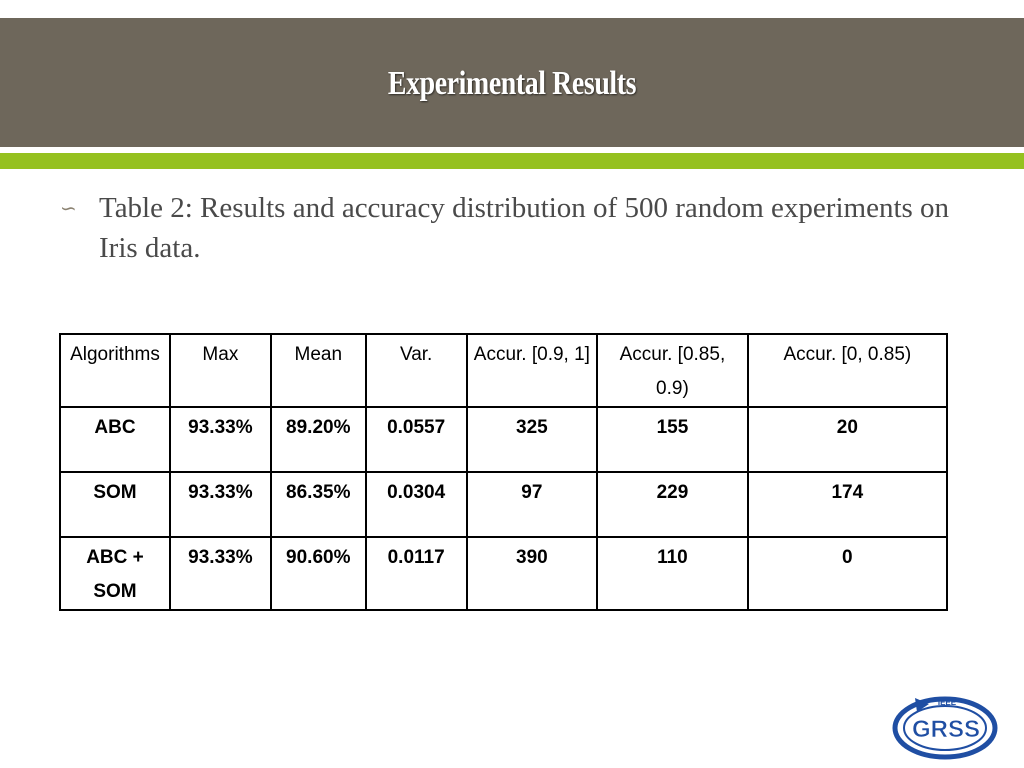 The image size is (1024, 768). Describe the element at coordinates (672, 573) in the screenshot. I see `cell-accur-mid: 110` at that location.